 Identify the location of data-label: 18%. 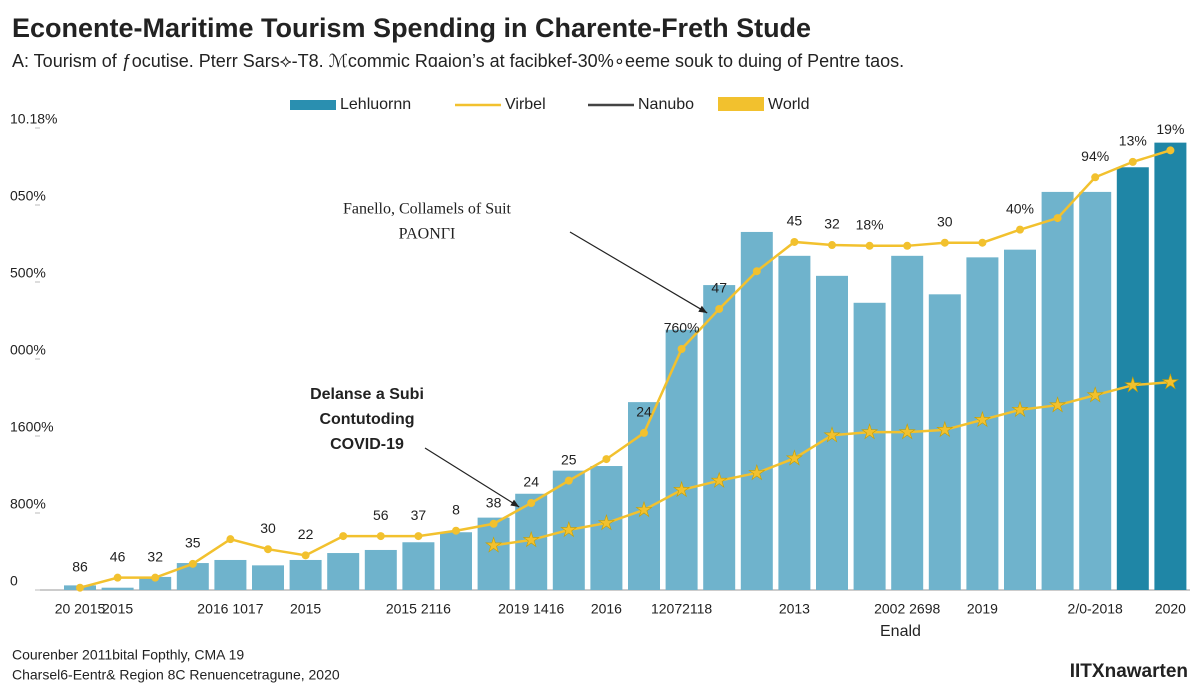
(870, 225).